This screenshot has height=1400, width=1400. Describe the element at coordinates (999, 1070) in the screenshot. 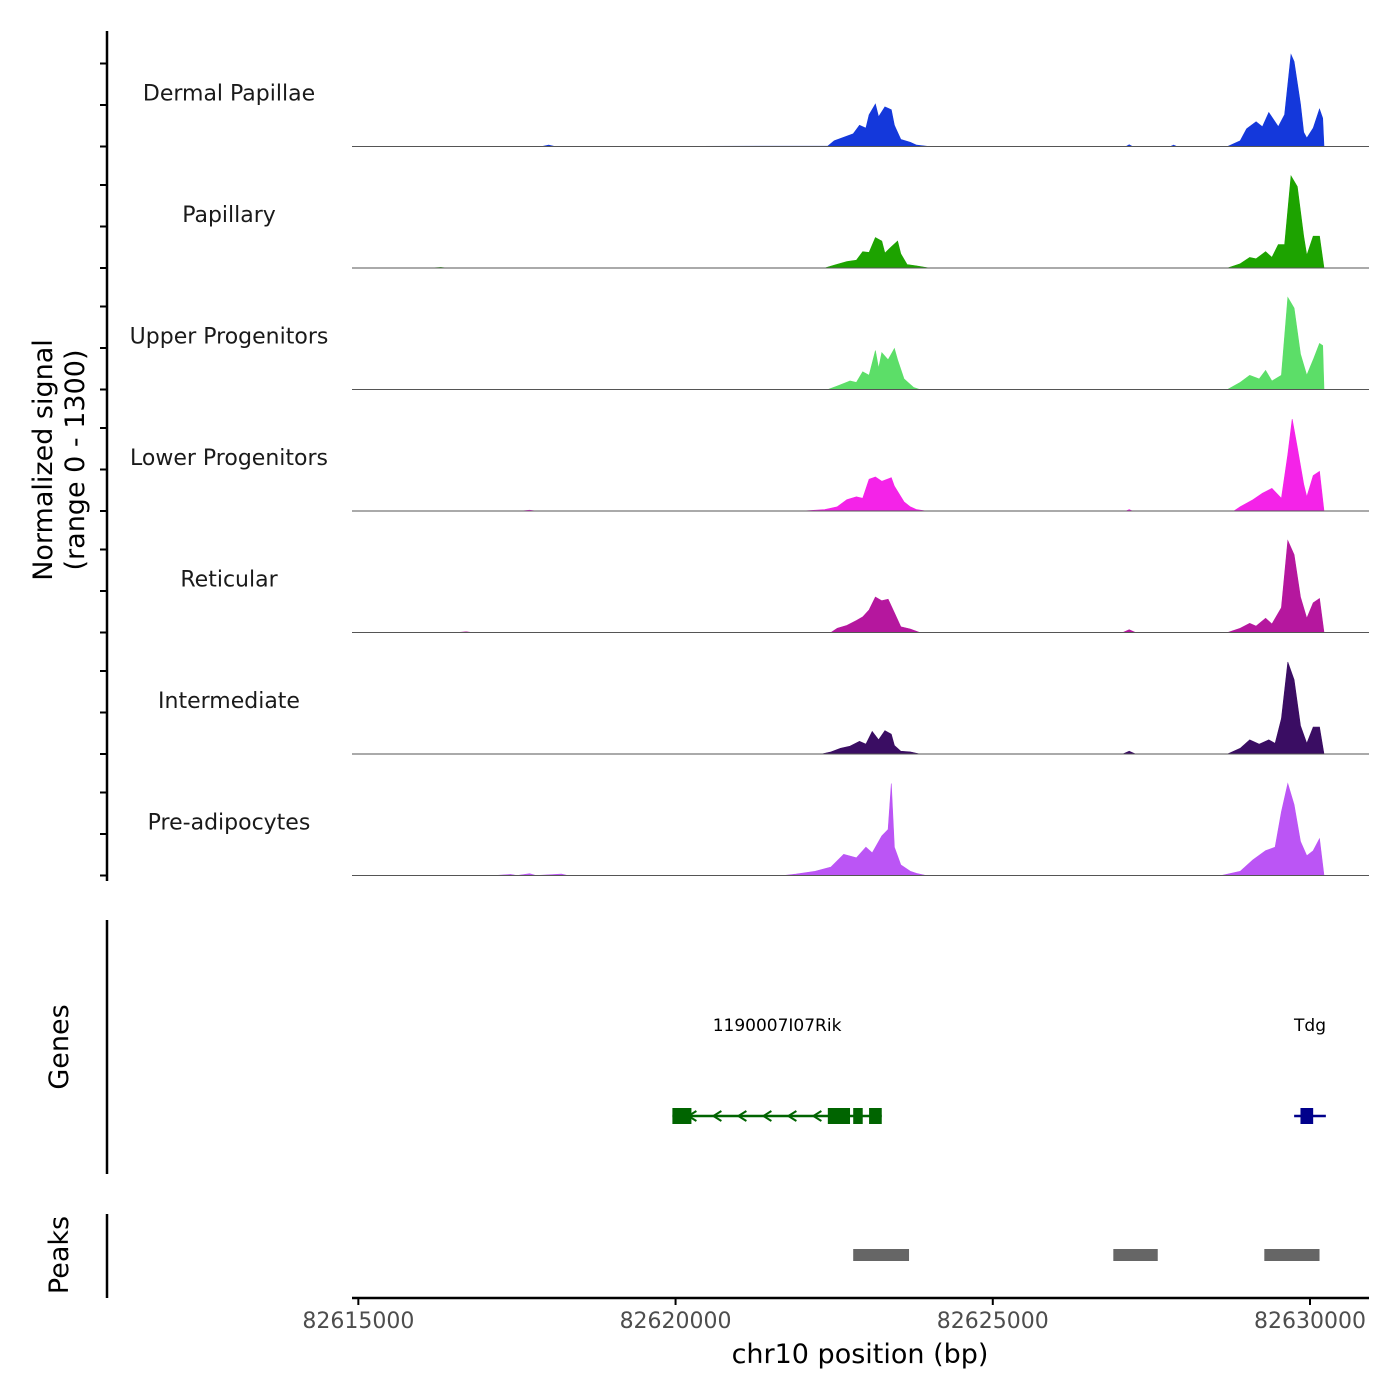

I see `gene-track: 1190007I07Rik Tdg` at that location.